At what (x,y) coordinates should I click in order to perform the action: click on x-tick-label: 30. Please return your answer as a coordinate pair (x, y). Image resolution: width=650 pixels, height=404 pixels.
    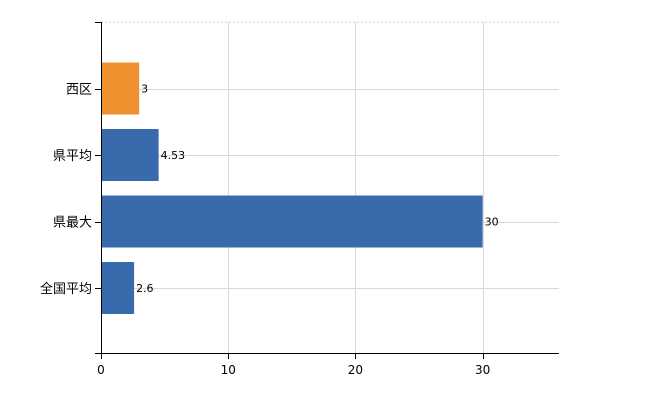
    Looking at the image, I should click on (482, 370).